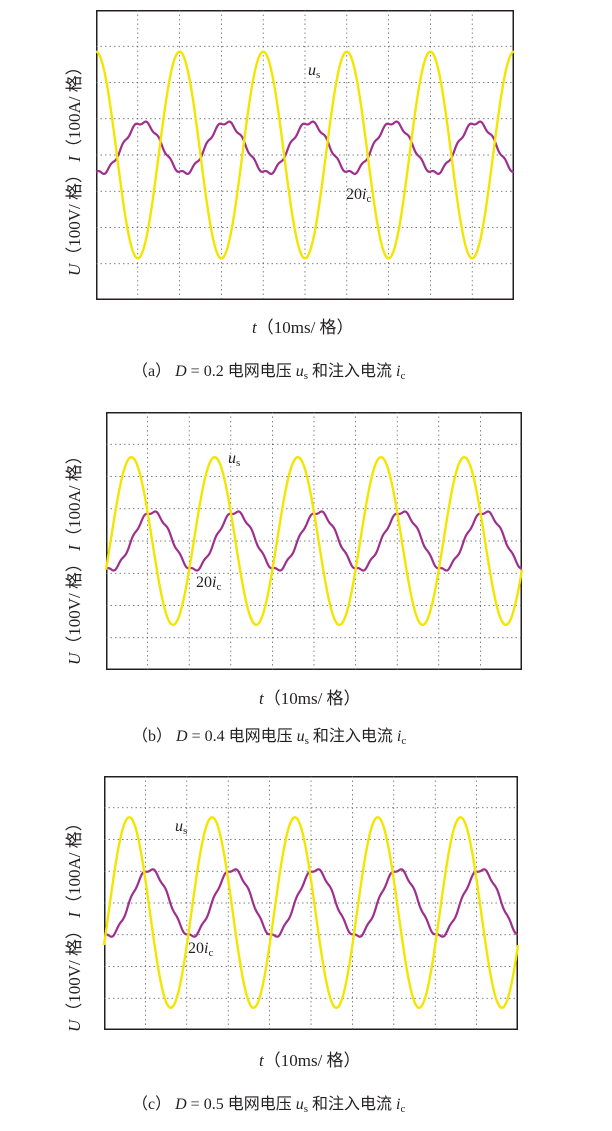 This screenshot has width=612, height=1131. Describe the element at coordinates (354, 194) in the screenshot. I see `ic-coef: 20` at that location.